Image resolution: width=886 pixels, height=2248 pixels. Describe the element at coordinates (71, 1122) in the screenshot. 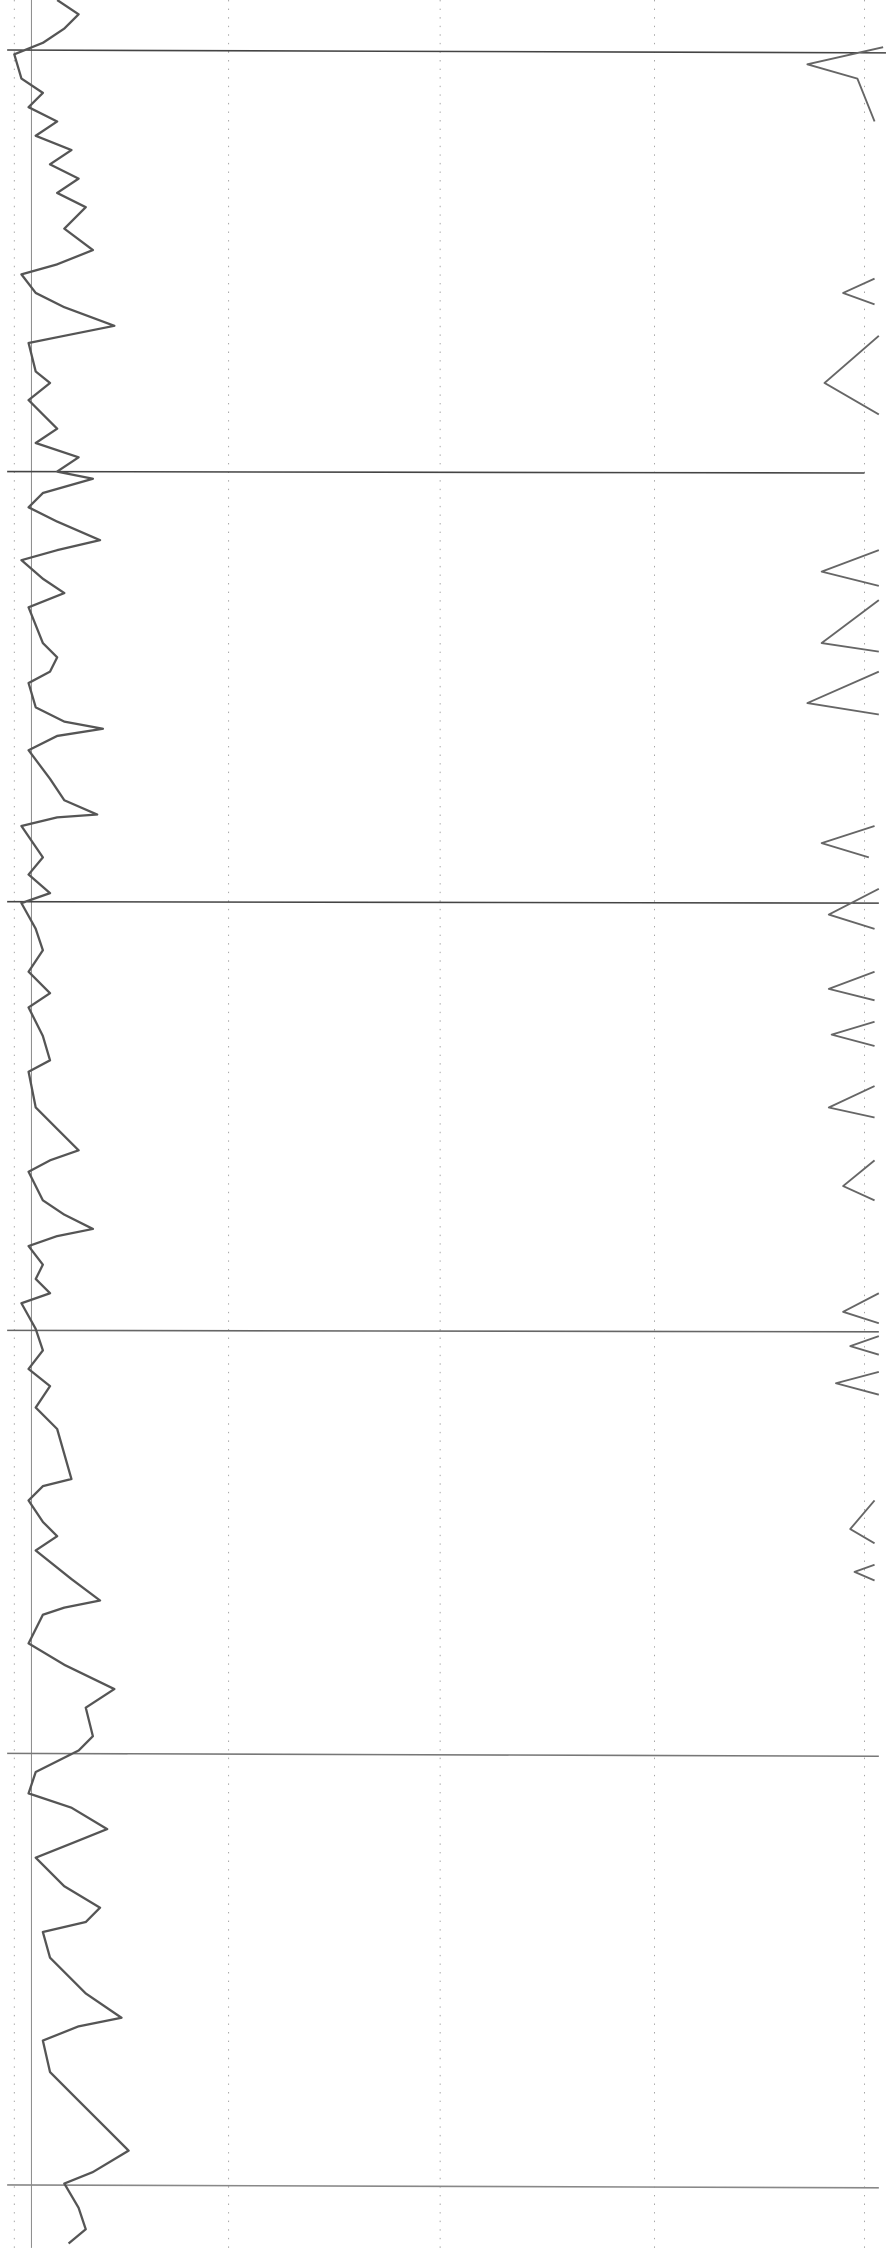

I see `left-trace` at that location.